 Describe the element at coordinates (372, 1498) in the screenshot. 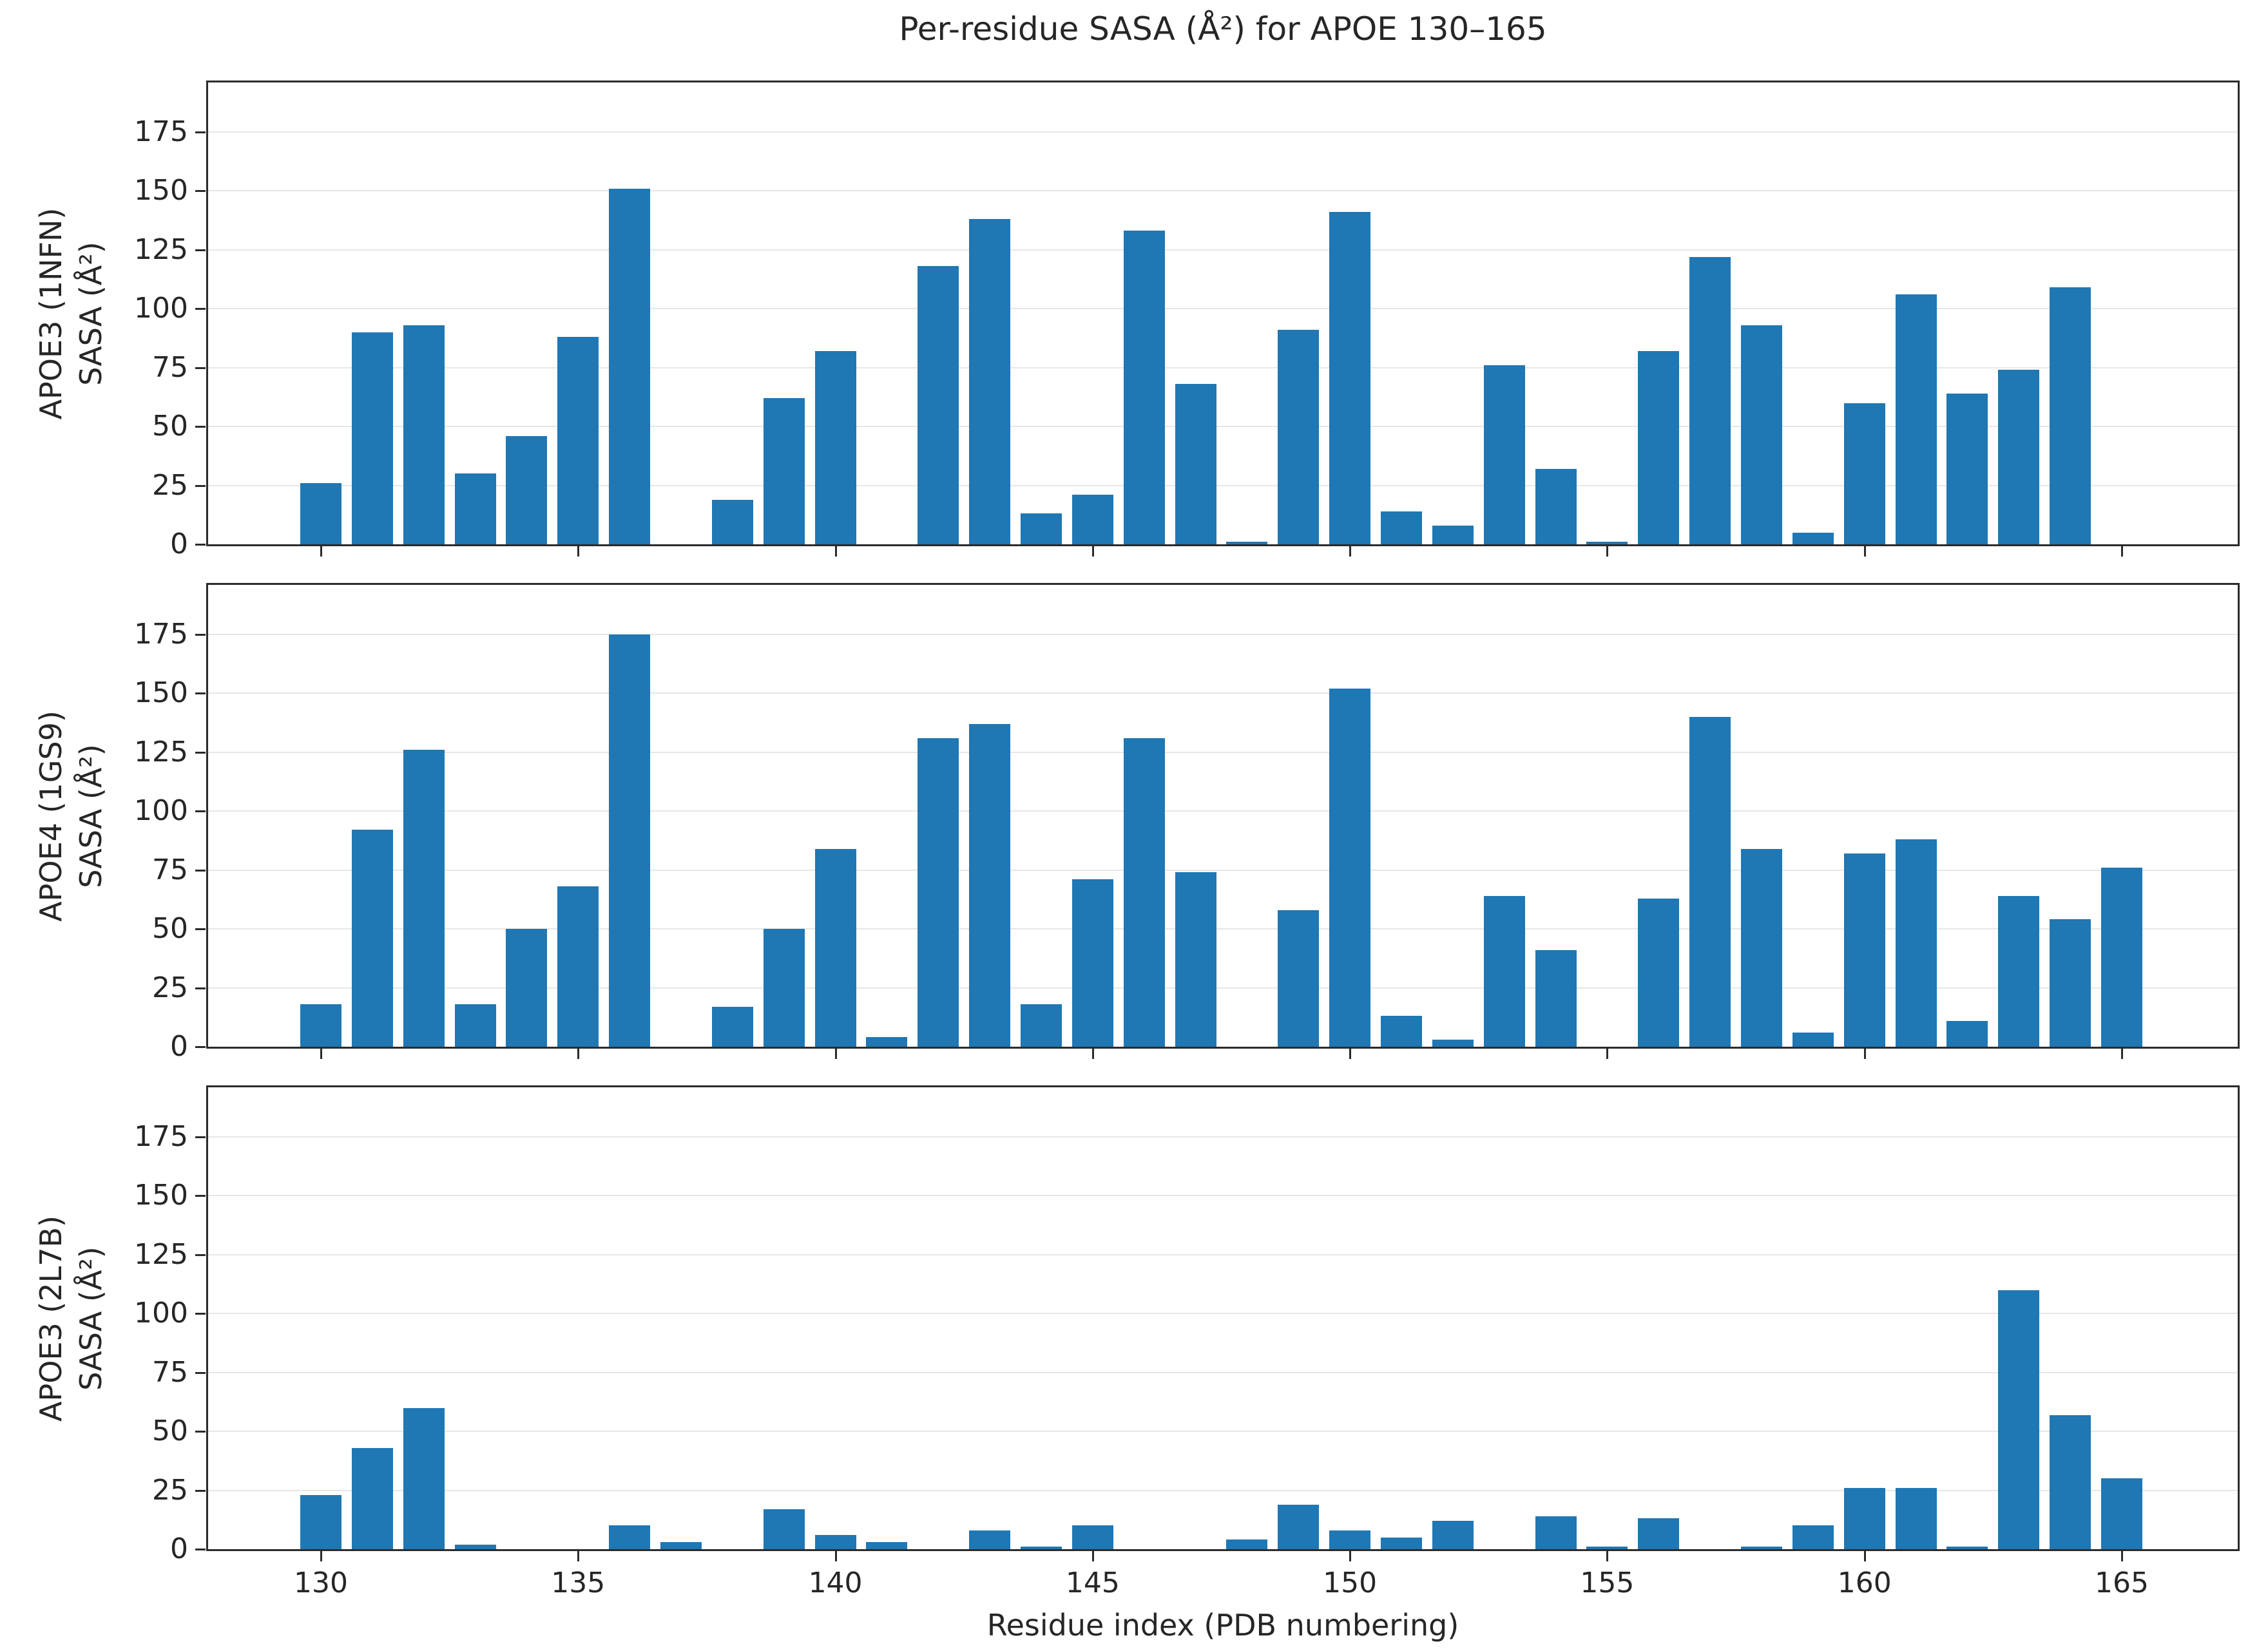

I see `bar-apoe3-res131` at that location.